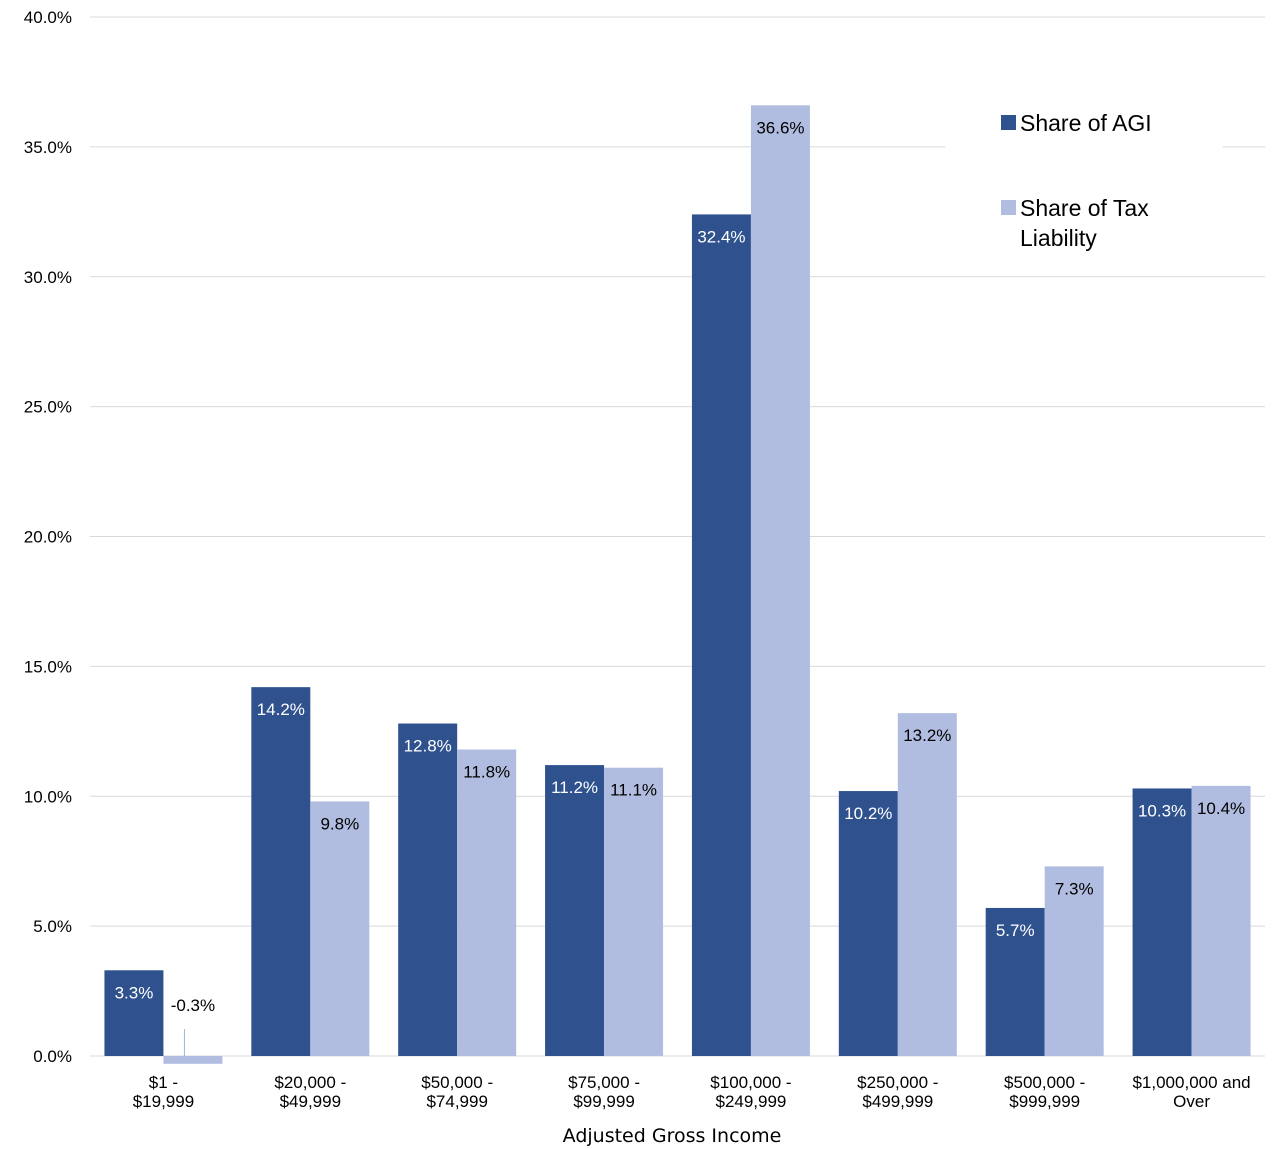  I want to click on data-label: 9.8%, so click(339, 823).